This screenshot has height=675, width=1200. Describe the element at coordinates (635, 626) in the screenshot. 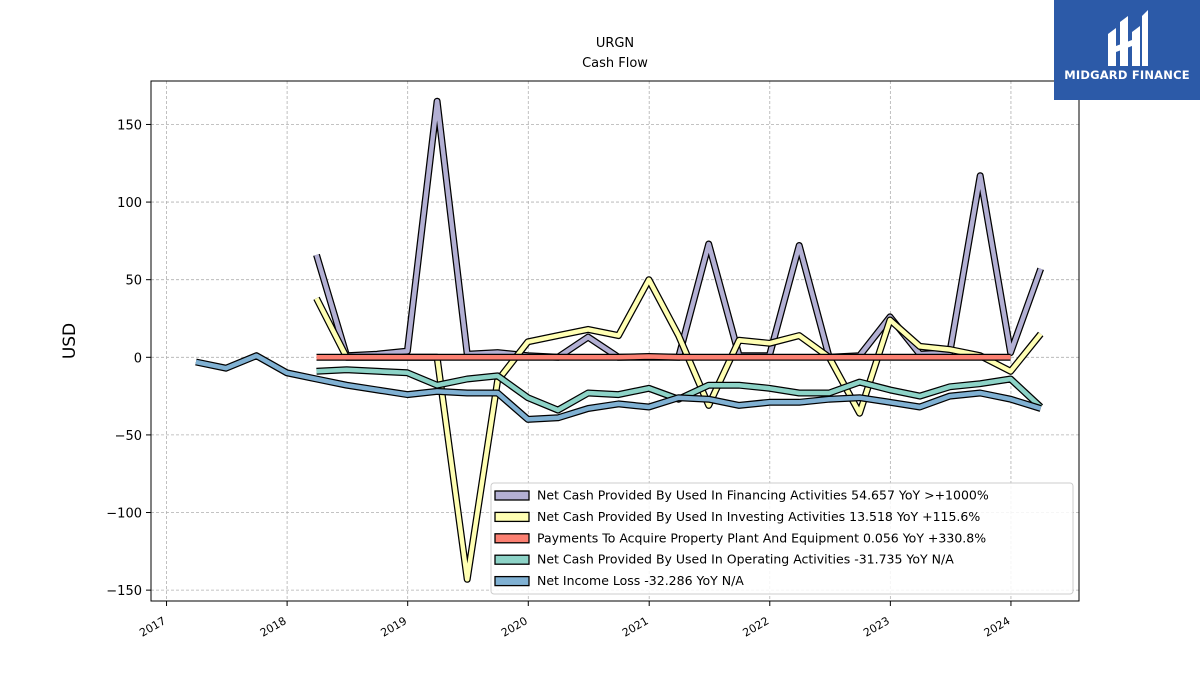

I see `x-tick-label: 2021` at that location.